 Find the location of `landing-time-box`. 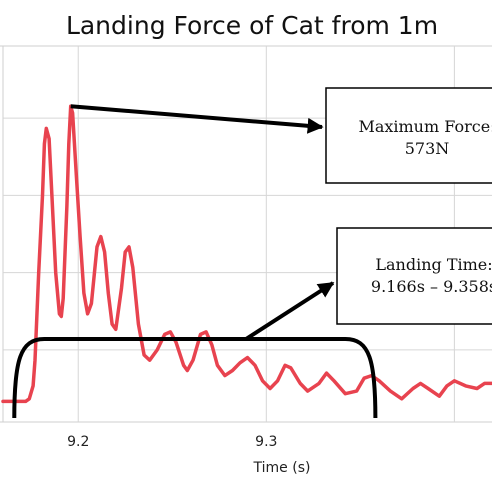

landing-time-box is located at coordinates (414, 276).